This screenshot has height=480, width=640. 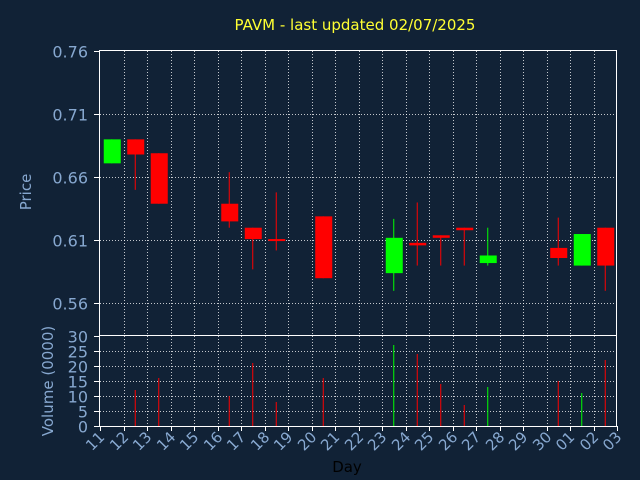 I want to click on chart-title: PAVM - last updated 02/07/2025, so click(x=355, y=25).